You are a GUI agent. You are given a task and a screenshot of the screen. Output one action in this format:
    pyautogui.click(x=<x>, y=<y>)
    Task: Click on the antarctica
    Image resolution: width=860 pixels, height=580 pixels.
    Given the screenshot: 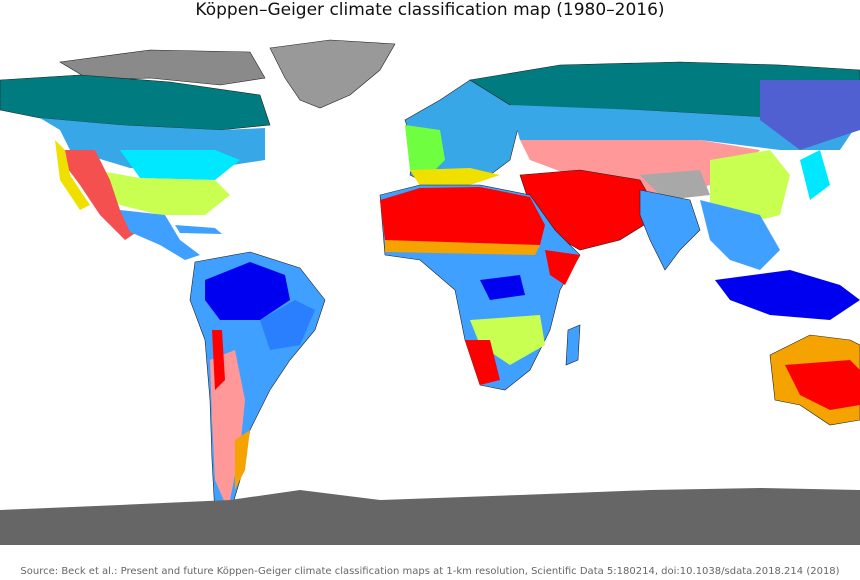 What is the action you would take?
    pyautogui.click(x=430, y=516)
    